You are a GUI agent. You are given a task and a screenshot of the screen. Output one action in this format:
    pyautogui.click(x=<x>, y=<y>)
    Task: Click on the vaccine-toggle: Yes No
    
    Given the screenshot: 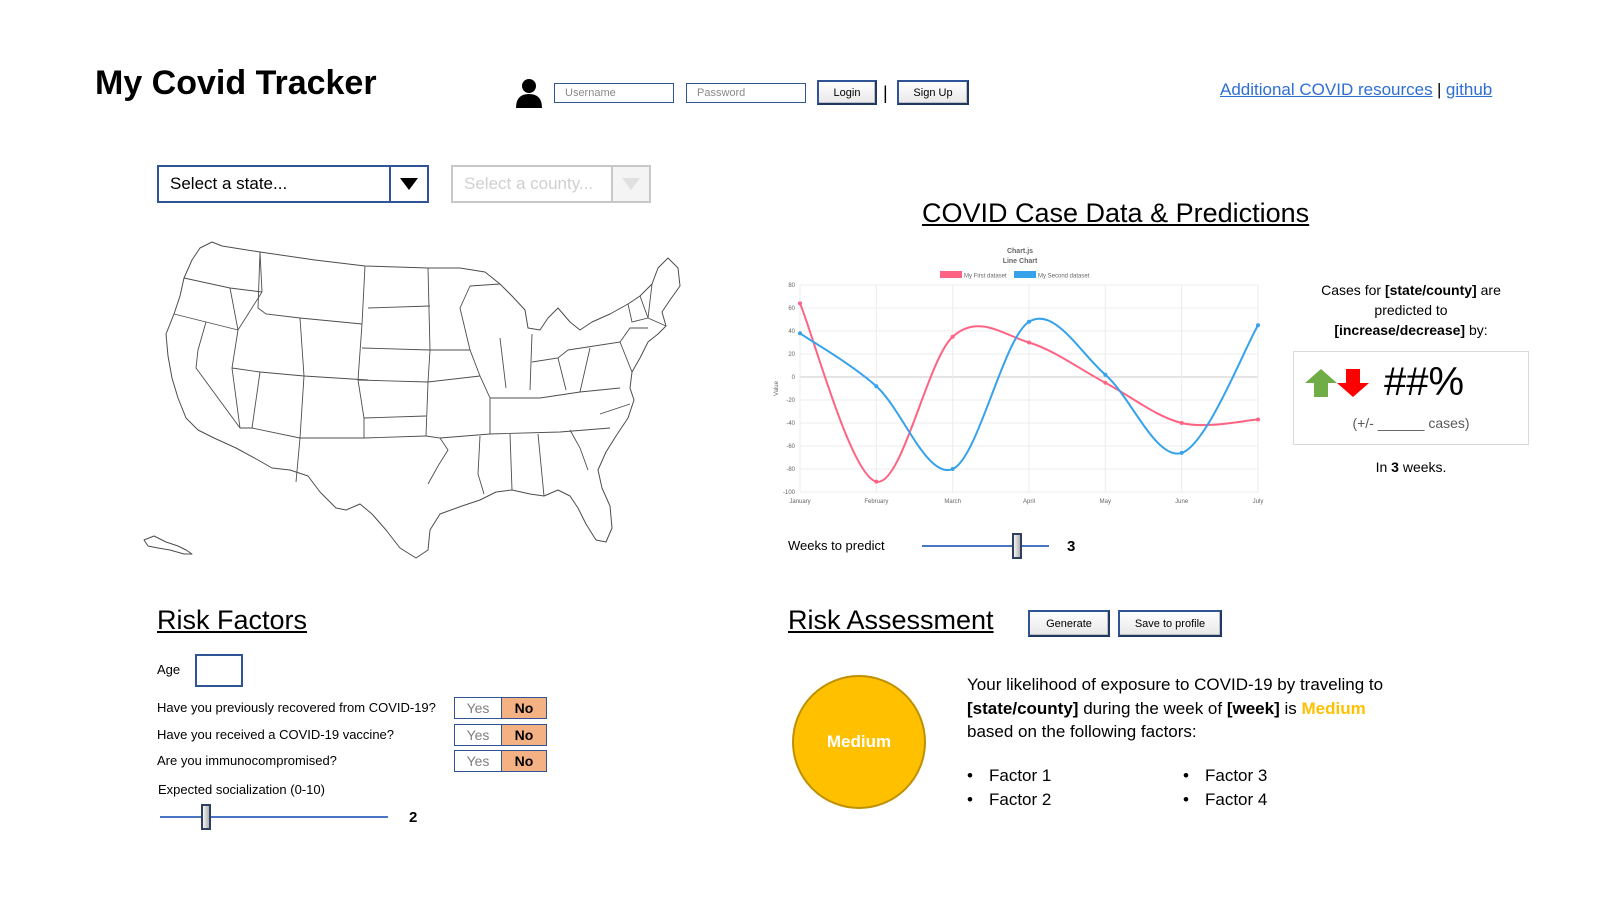 What is the action you would take?
    pyautogui.click(x=500, y=735)
    